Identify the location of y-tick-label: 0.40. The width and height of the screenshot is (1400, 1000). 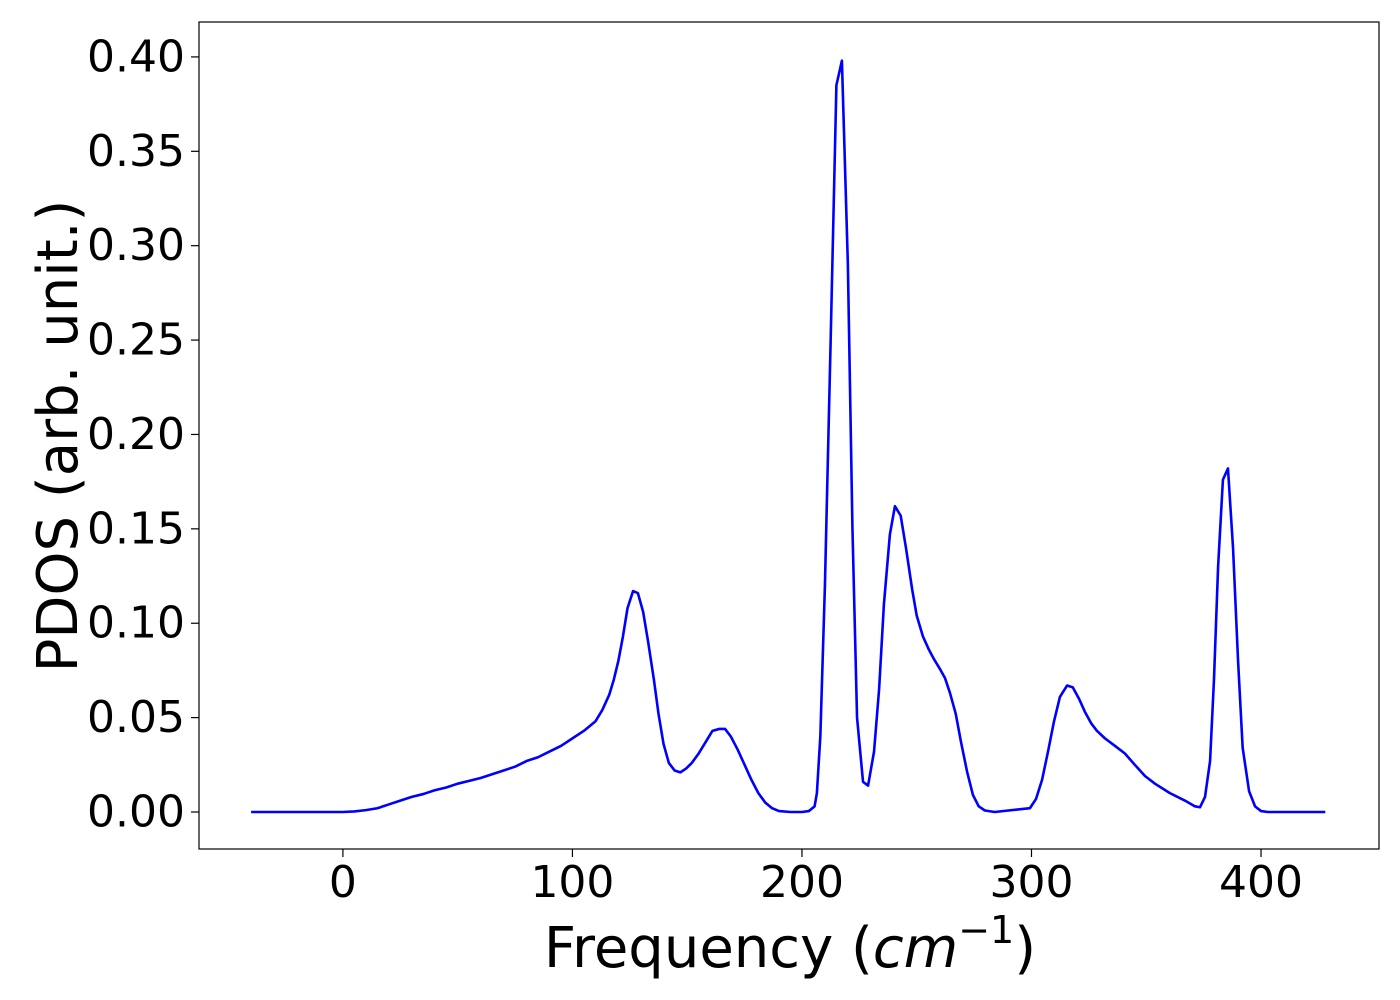
(136, 56).